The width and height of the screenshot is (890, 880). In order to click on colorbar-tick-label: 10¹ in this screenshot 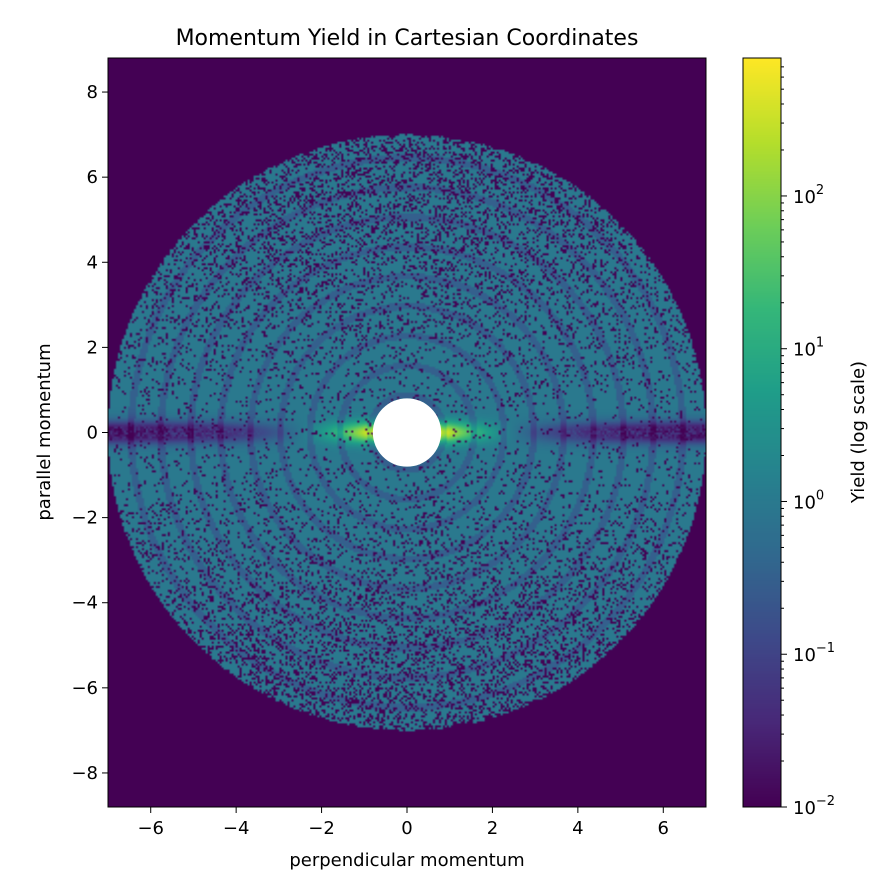, I will do `click(808, 348)`.